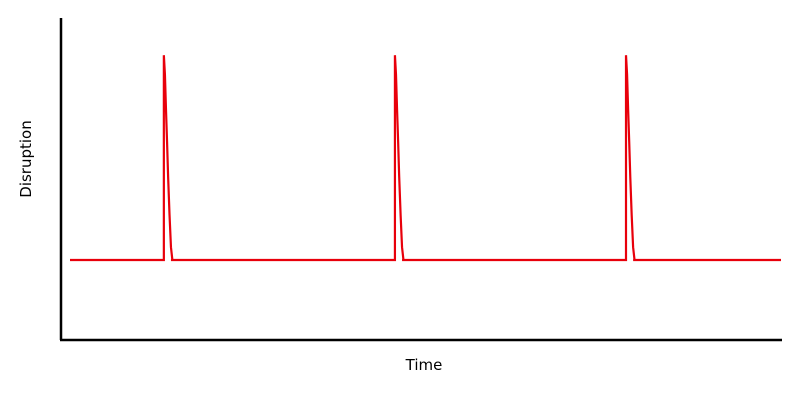 This screenshot has height=400, width=800. What do you see at coordinates (424, 365) in the screenshot?
I see `x-axis-label: Time` at bounding box center [424, 365].